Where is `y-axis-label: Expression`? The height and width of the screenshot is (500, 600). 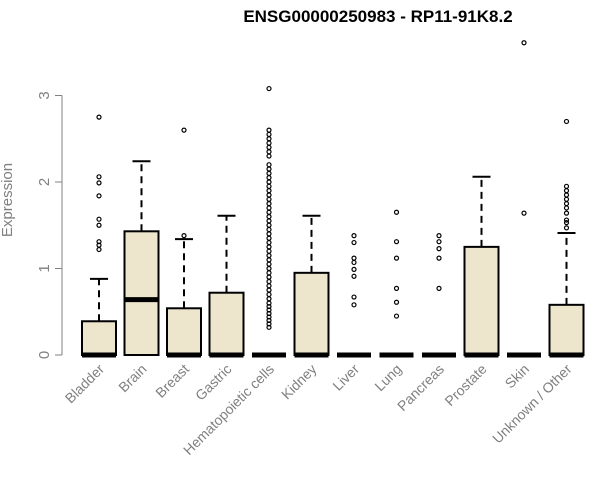
y-axis-label: Expression is located at coordinates (8, 200).